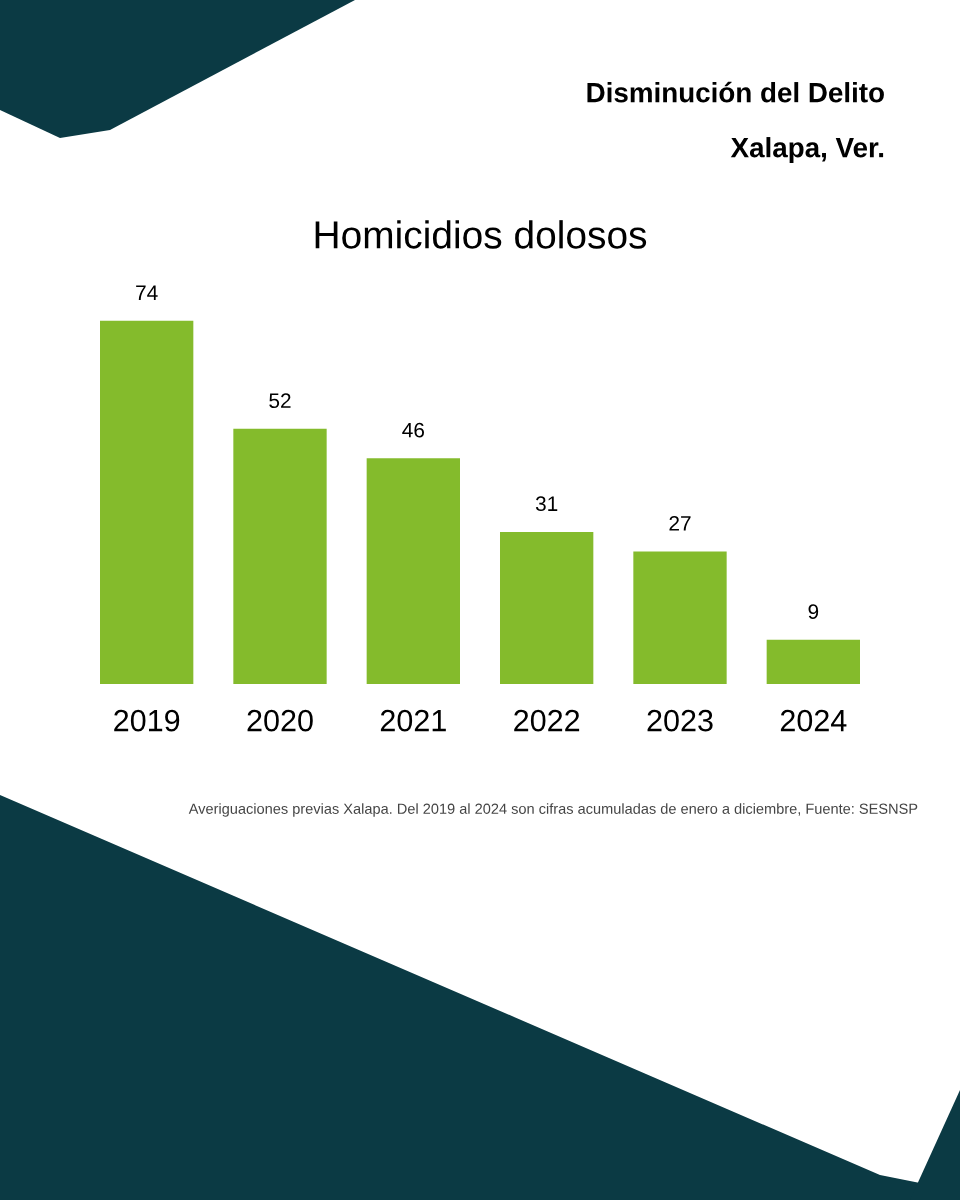 This screenshot has width=960, height=1200. I want to click on x-tick-label: 2019, so click(147, 720).